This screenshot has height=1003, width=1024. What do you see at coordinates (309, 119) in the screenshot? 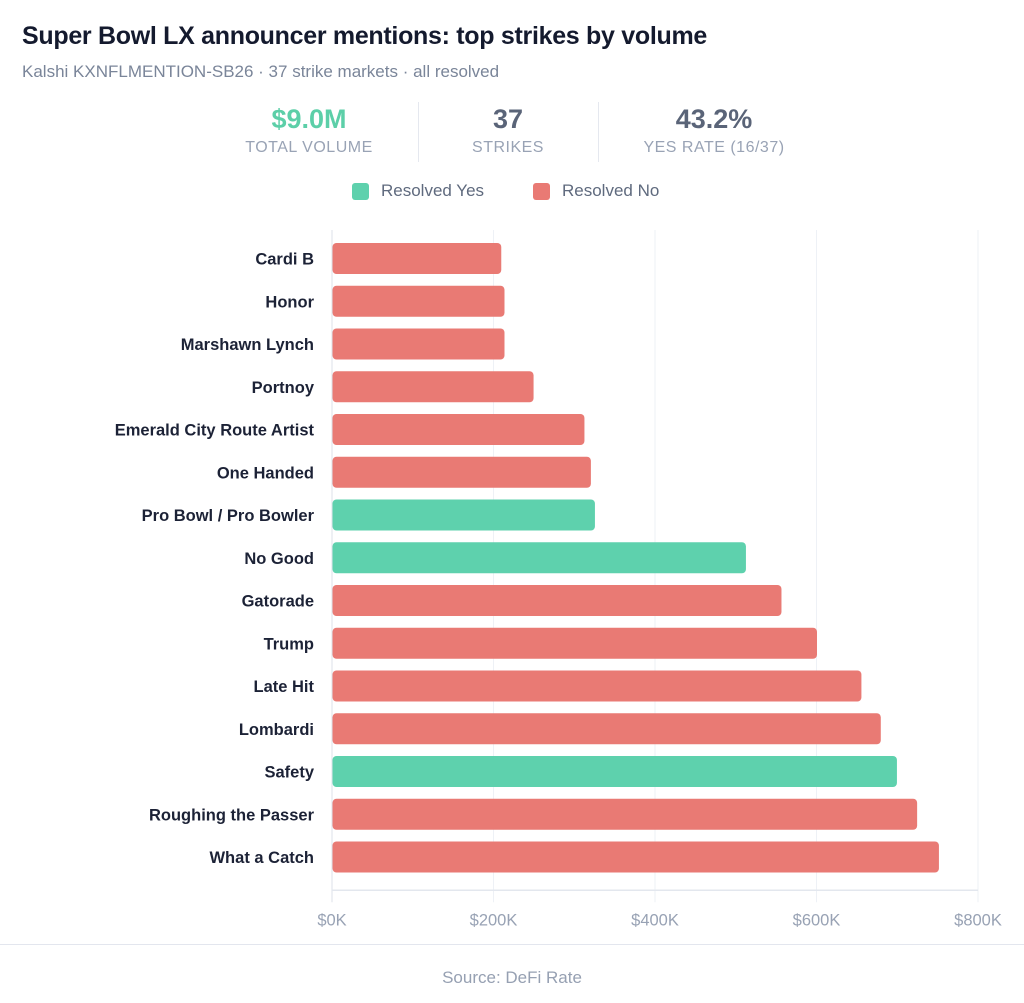
I see `kpi-value: $9.0M` at bounding box center [309, 119].